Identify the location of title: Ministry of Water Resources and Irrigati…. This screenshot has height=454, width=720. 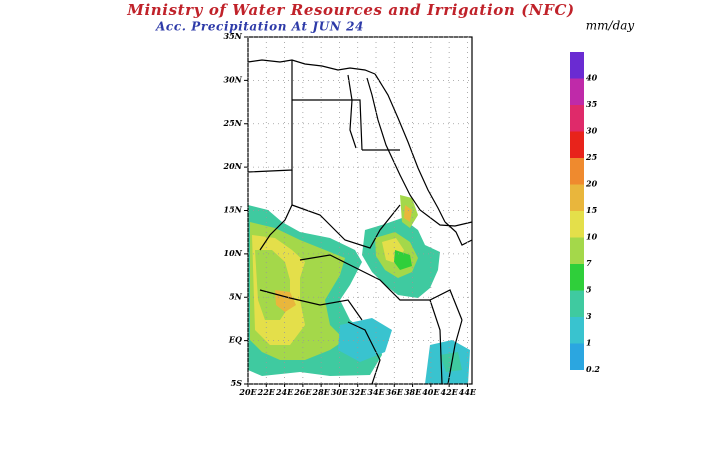
(350, 10).